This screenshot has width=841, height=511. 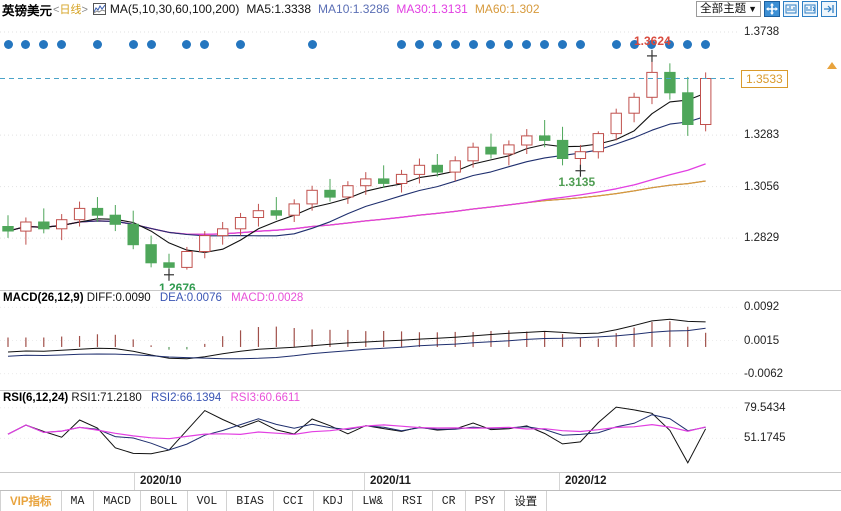 What do you see at coordinates (723, 8) in the screenshot?
I see `theme-dropdown-label: 全部主题` at bounding box center [723, 8].